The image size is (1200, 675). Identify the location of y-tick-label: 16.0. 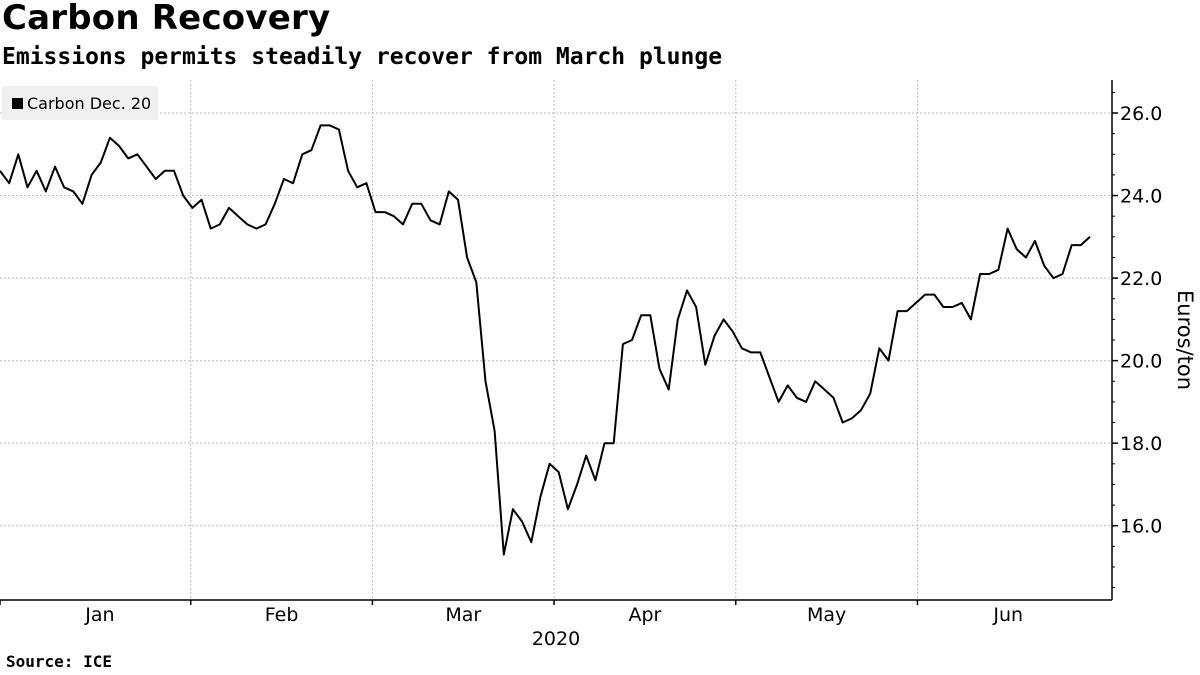
(1141, 527).